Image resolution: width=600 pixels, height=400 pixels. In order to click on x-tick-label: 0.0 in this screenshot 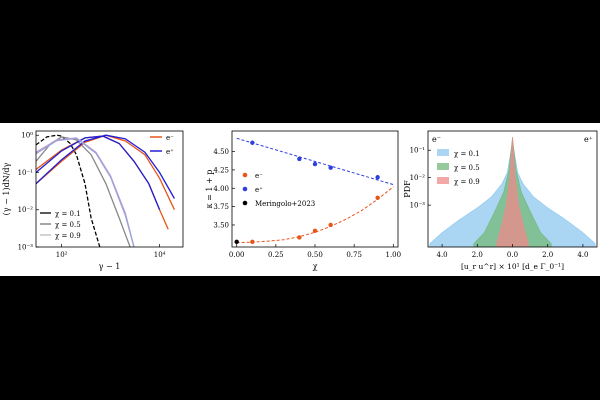, I will do `click(512, 255)`.